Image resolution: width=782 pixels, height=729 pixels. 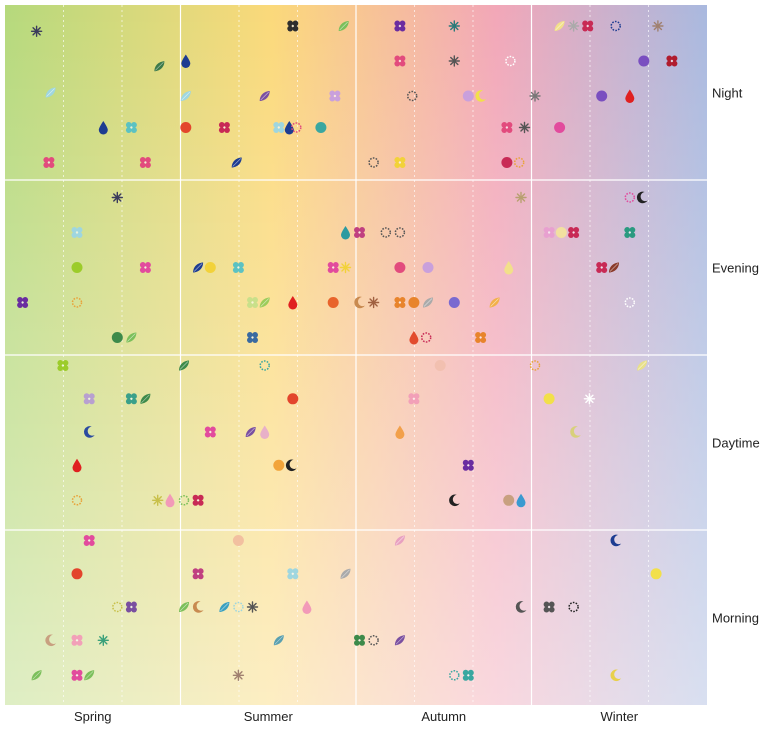 What do you see at coordinates (93, 716) in the screenshot?
I see `x-tick-label: Spring` at bounding box center [93, 716].